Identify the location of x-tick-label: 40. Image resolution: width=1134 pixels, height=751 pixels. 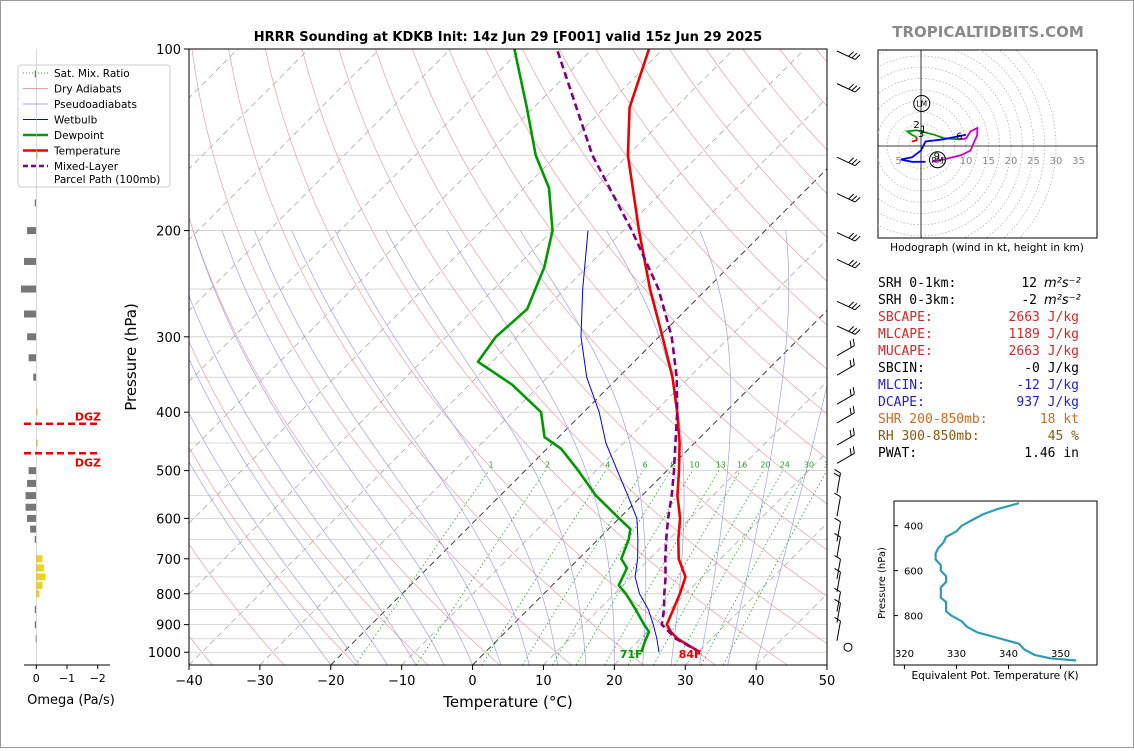
(756, 681).